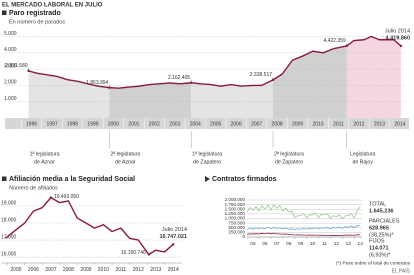 The height and width of the screenshot is (275, 414). I want to click on value-label: 1.863.994, so click(97, 83).